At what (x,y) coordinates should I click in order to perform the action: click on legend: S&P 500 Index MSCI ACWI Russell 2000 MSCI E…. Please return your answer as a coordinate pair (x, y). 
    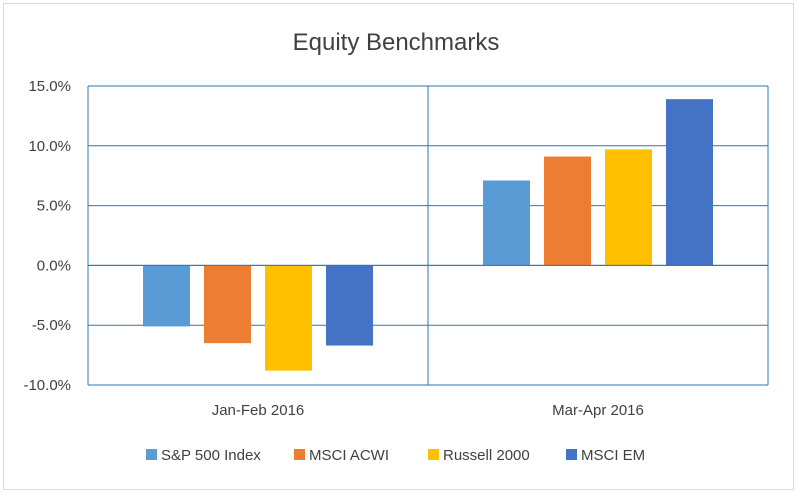
    Looking at the image, I should click on (395, 455).